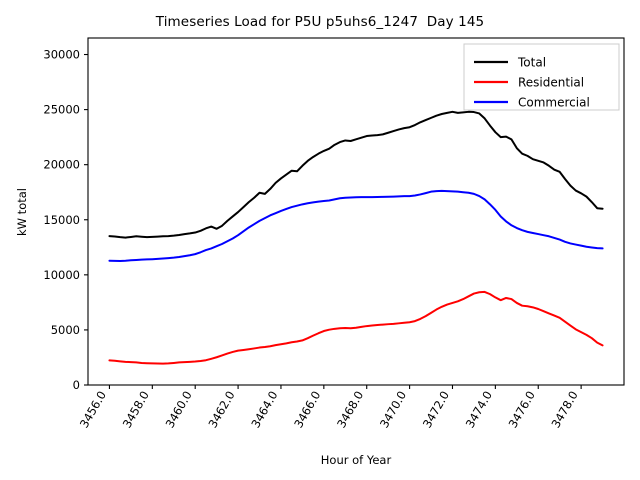 The height and width of the screenshot is (480, 640). I want to click on legend-label-commercial: Commercial, so click(554, 103).